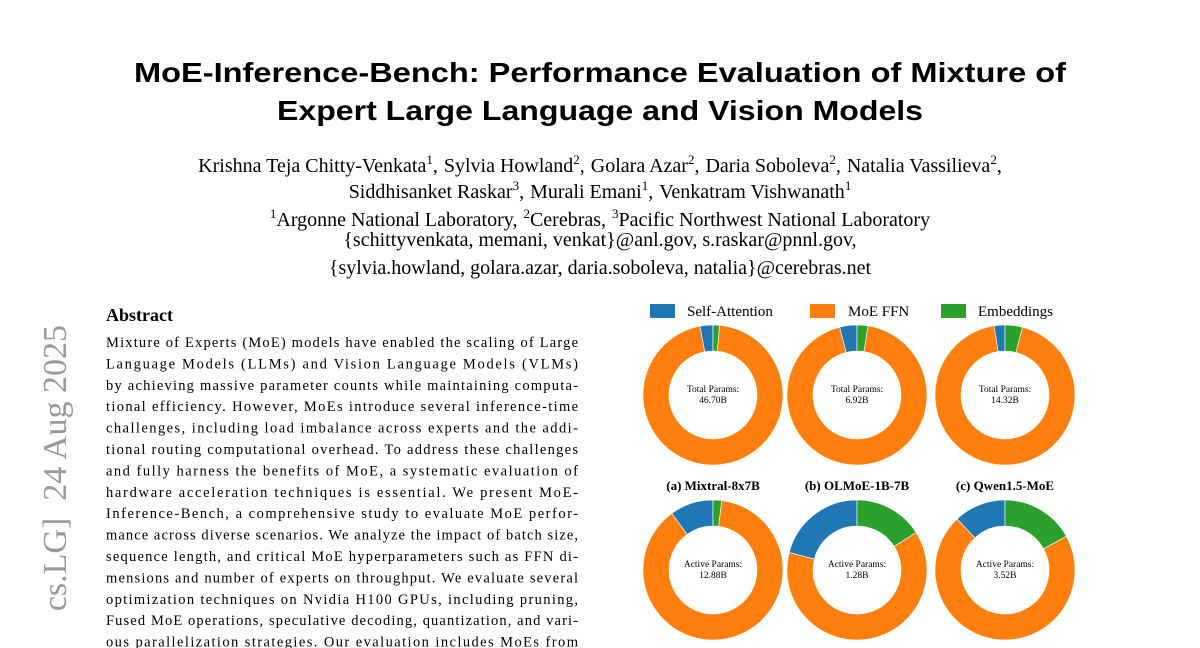 This screenshot has width=1200, height=648. Describe the element at coordinates (139, 315) in the screenshot. I see `abstract-heading: Abstract` at that location.